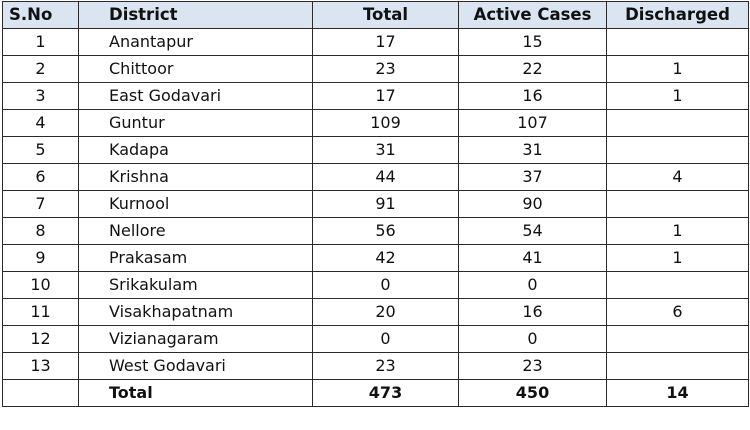 The image size is (750, 430). What do you see at coordinates (40, 42) in the screenshot?
I see `sno-cell: 1` at bounding box center [40, 42].